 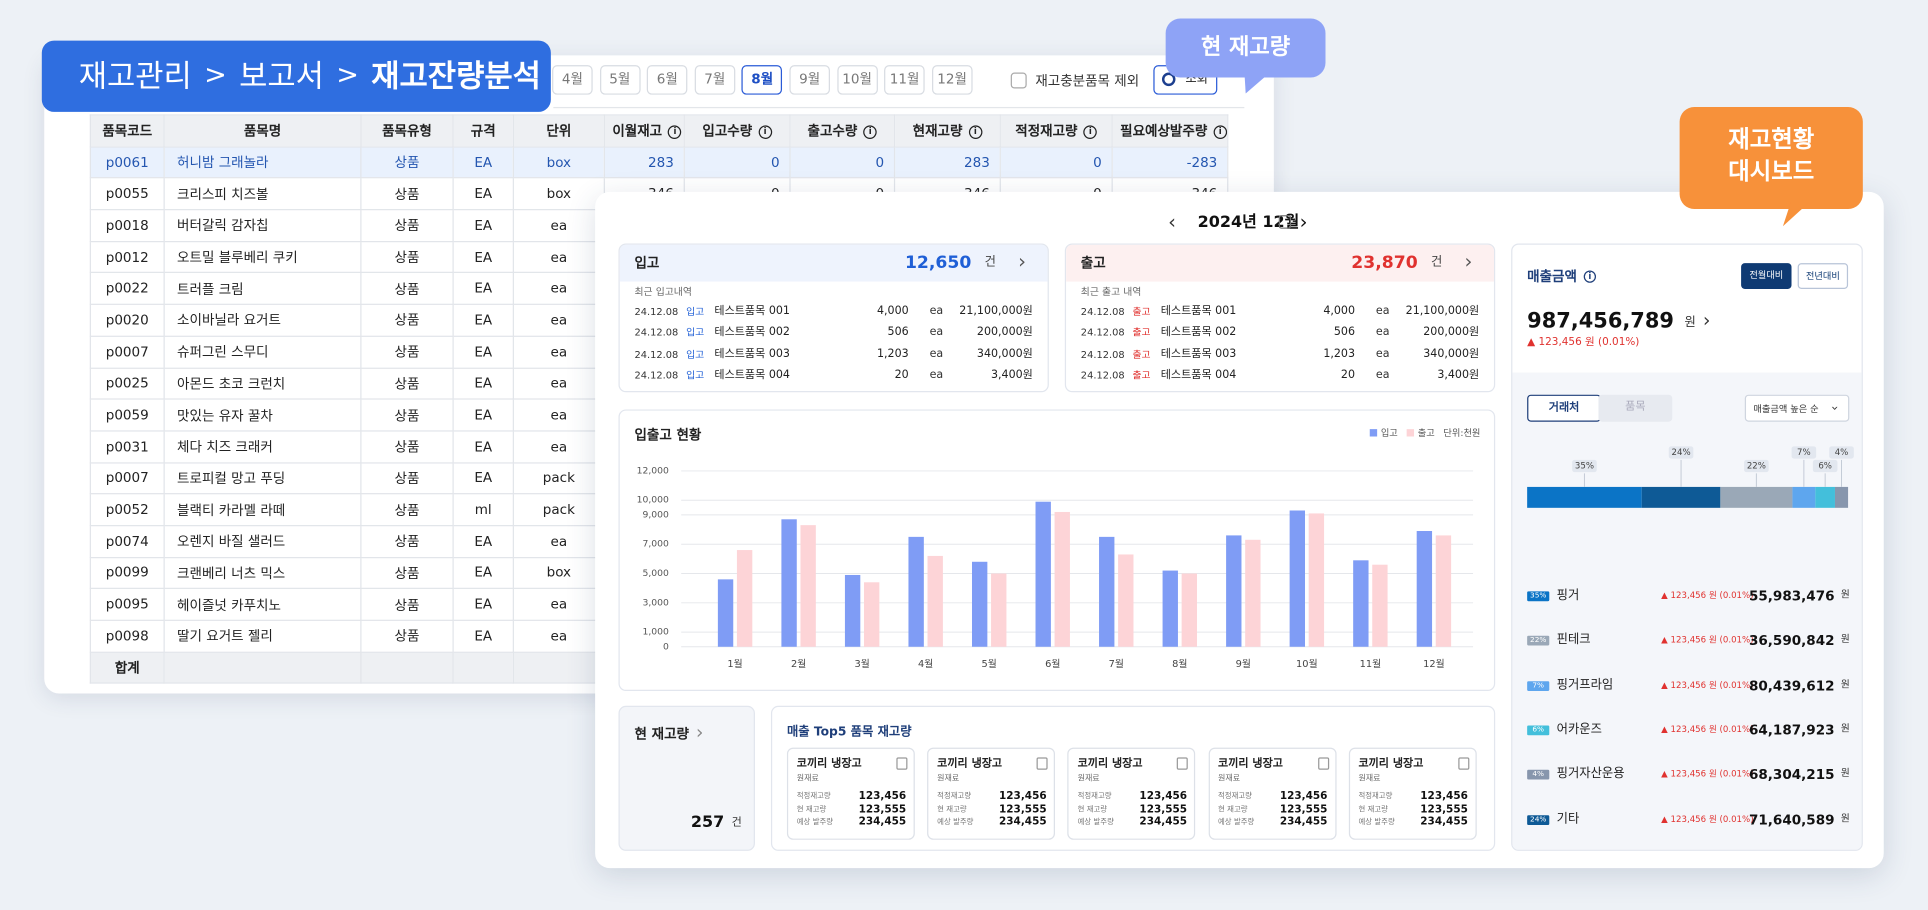 I want to click on y-tick-label: 0, so click(x=666, y=646).